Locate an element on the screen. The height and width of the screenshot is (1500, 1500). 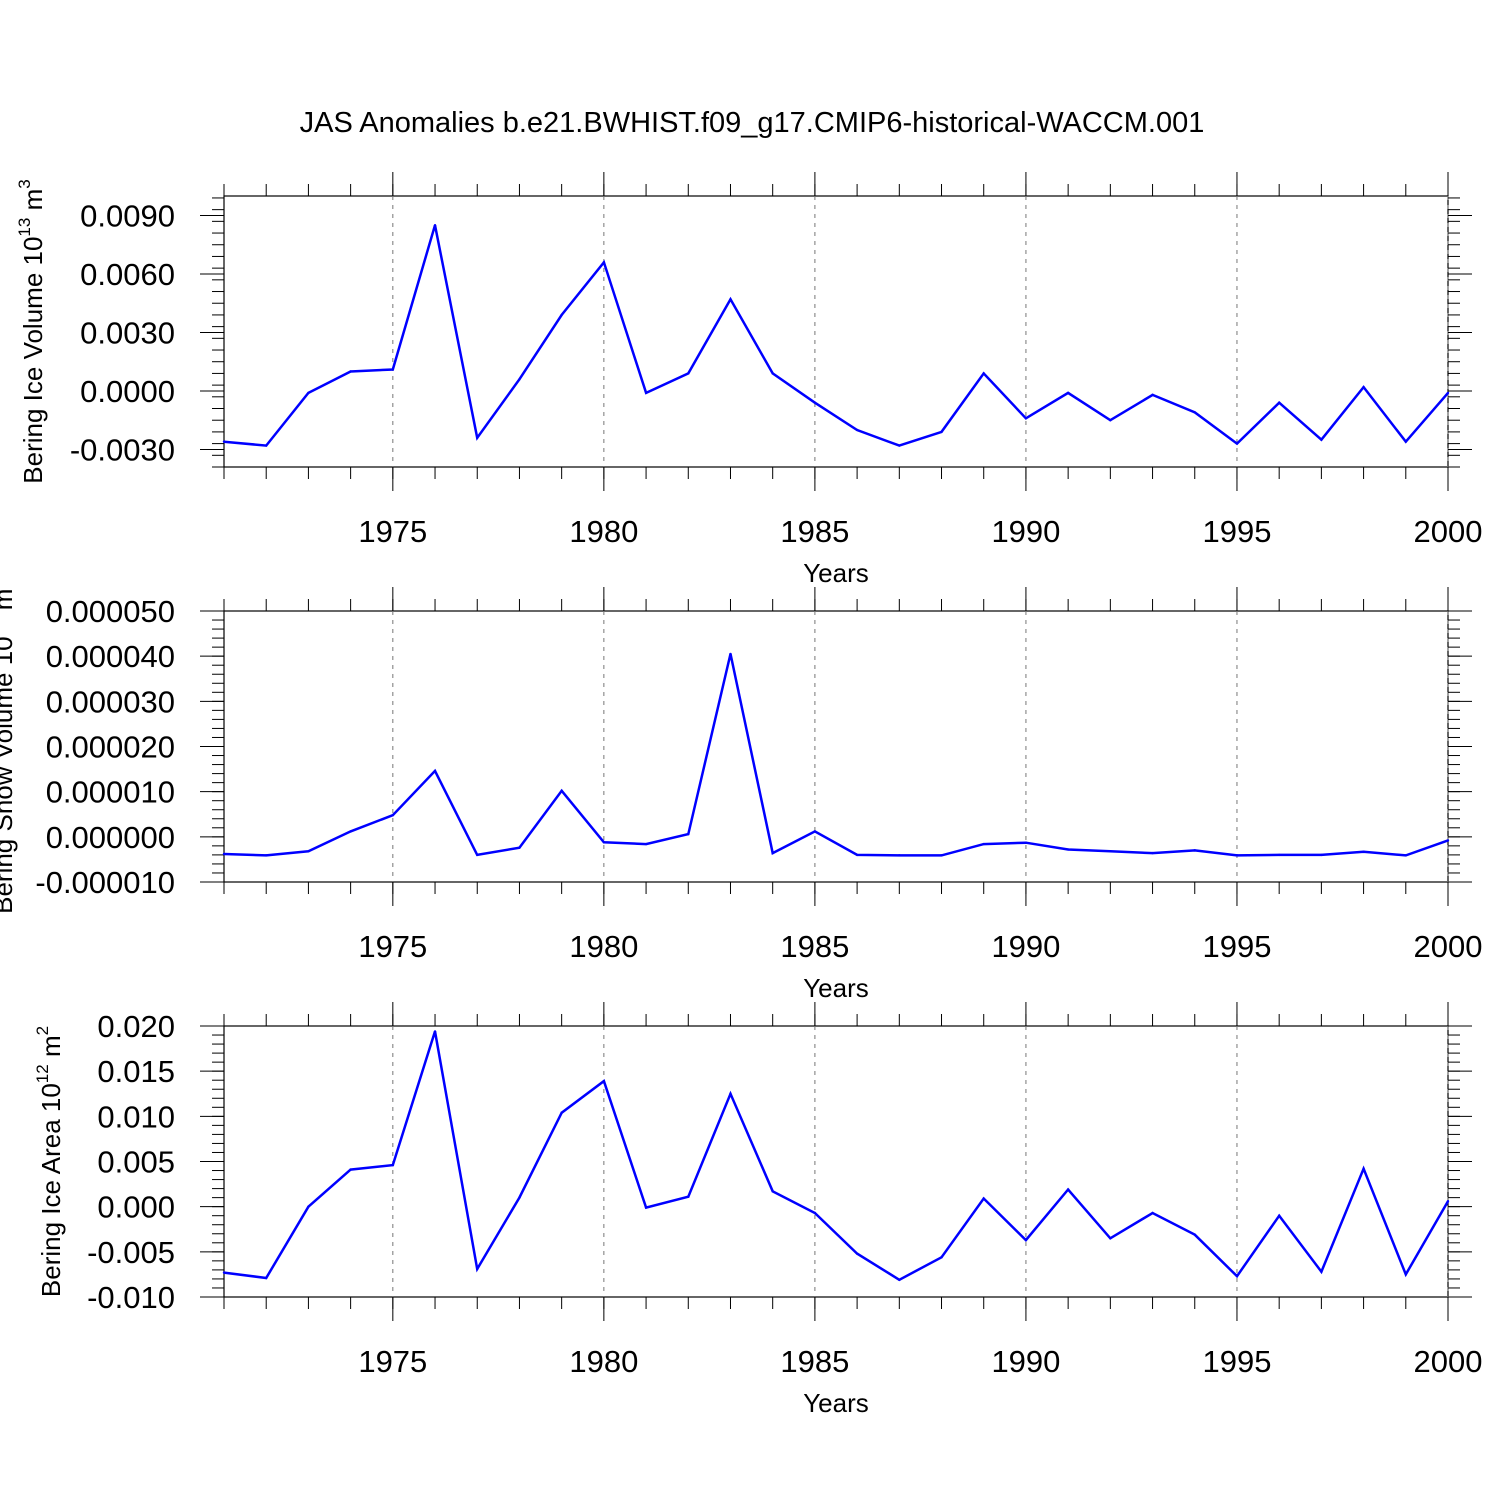
y-tick-label: 0.0060 is located at coordinates (127, 274).